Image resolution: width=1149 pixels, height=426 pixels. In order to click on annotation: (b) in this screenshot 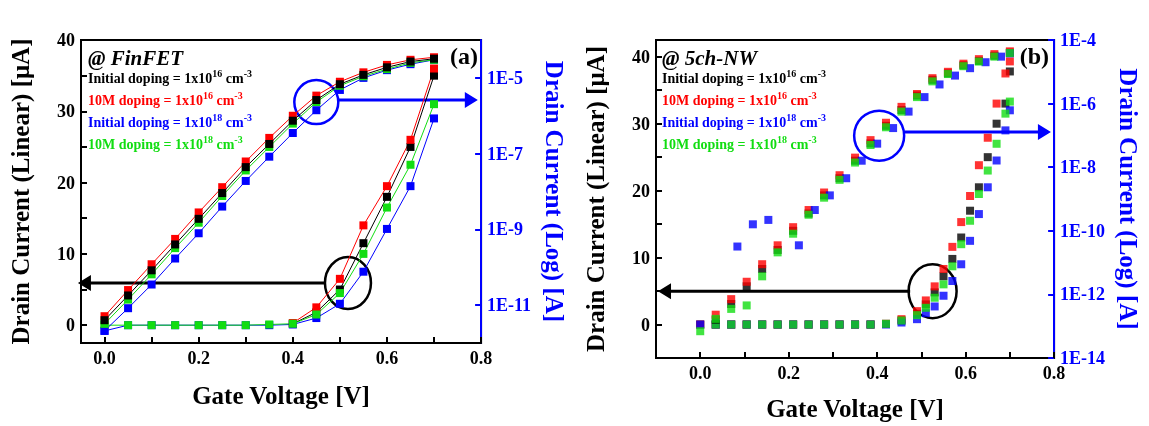, I will do `click(1034, 56)`.